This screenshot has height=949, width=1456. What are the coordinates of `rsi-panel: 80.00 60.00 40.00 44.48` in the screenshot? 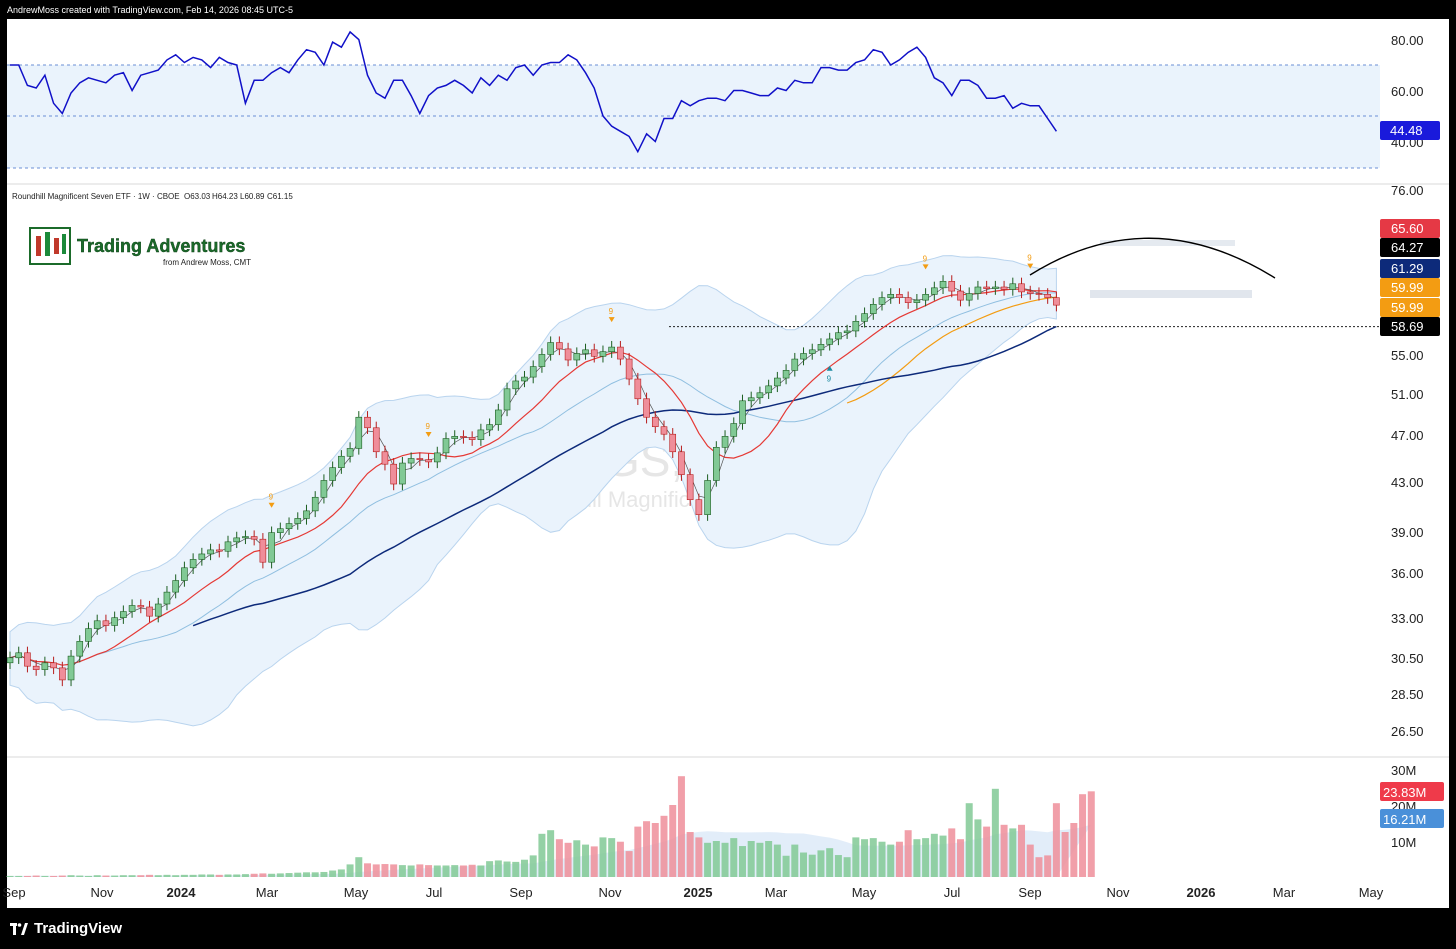 It's located at (723, 99).